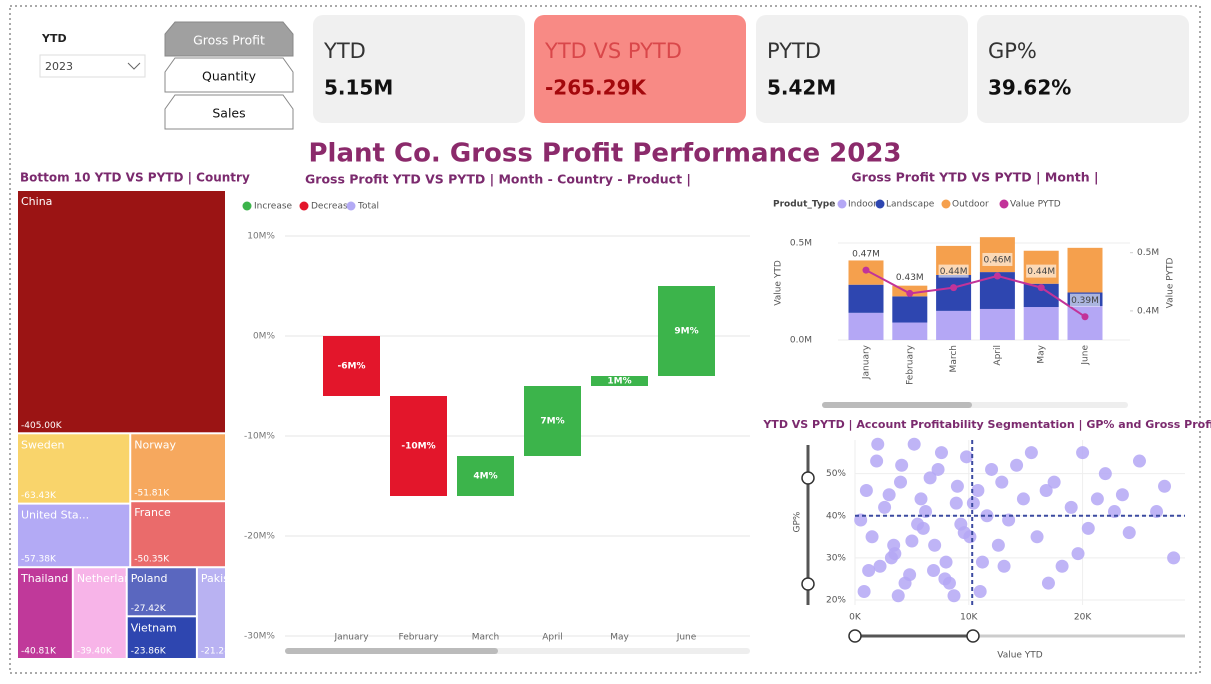  I want to click on y-tick-label: 0.5M, so click(801, 243).